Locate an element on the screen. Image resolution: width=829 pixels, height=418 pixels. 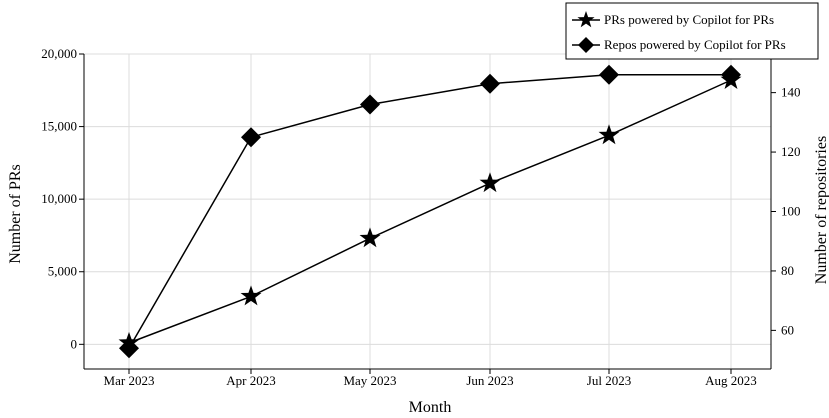
y2-tick-label: 120 is located at coordinates (791, 151).